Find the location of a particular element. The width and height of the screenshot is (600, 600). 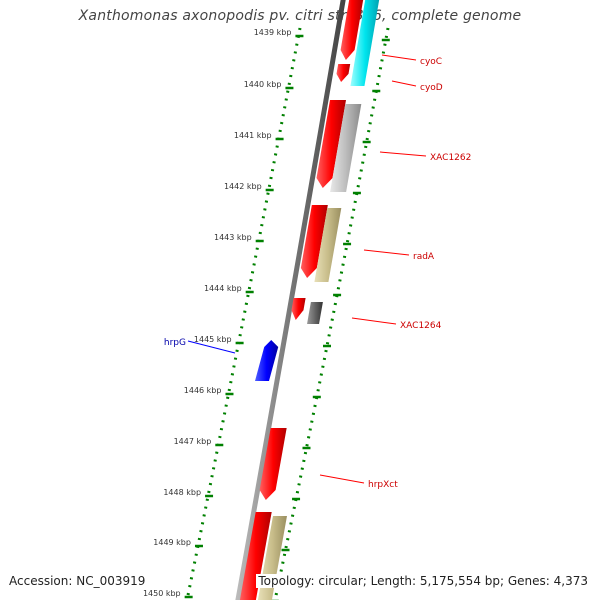

gene-xac1264-arrow is located at coordinates (298, 309).